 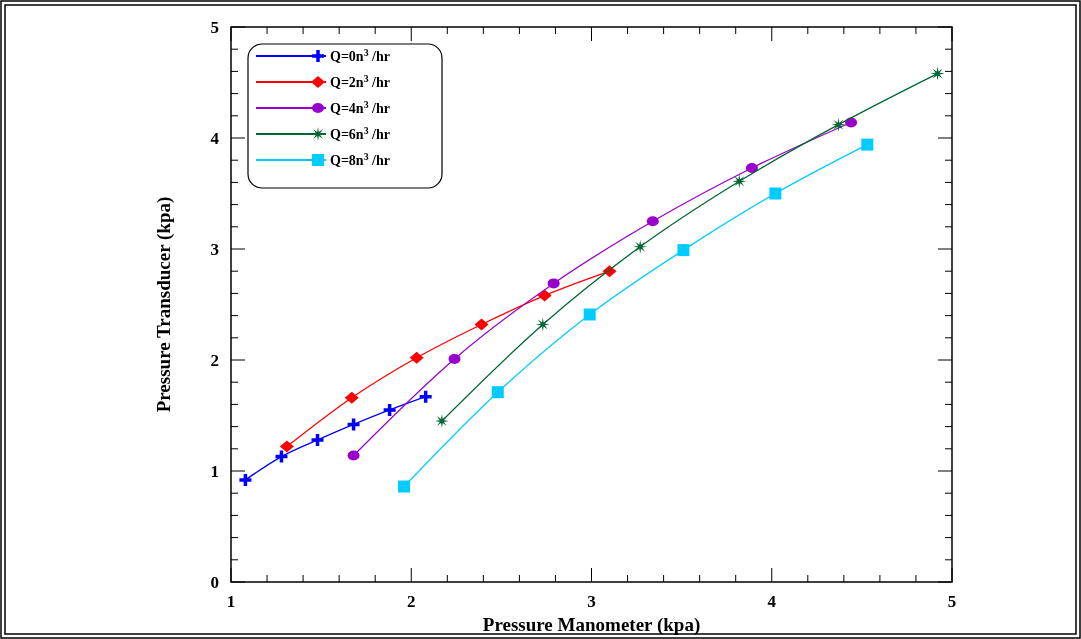 I want to click on y-tick-label: 0, so click(x=214, y=582).